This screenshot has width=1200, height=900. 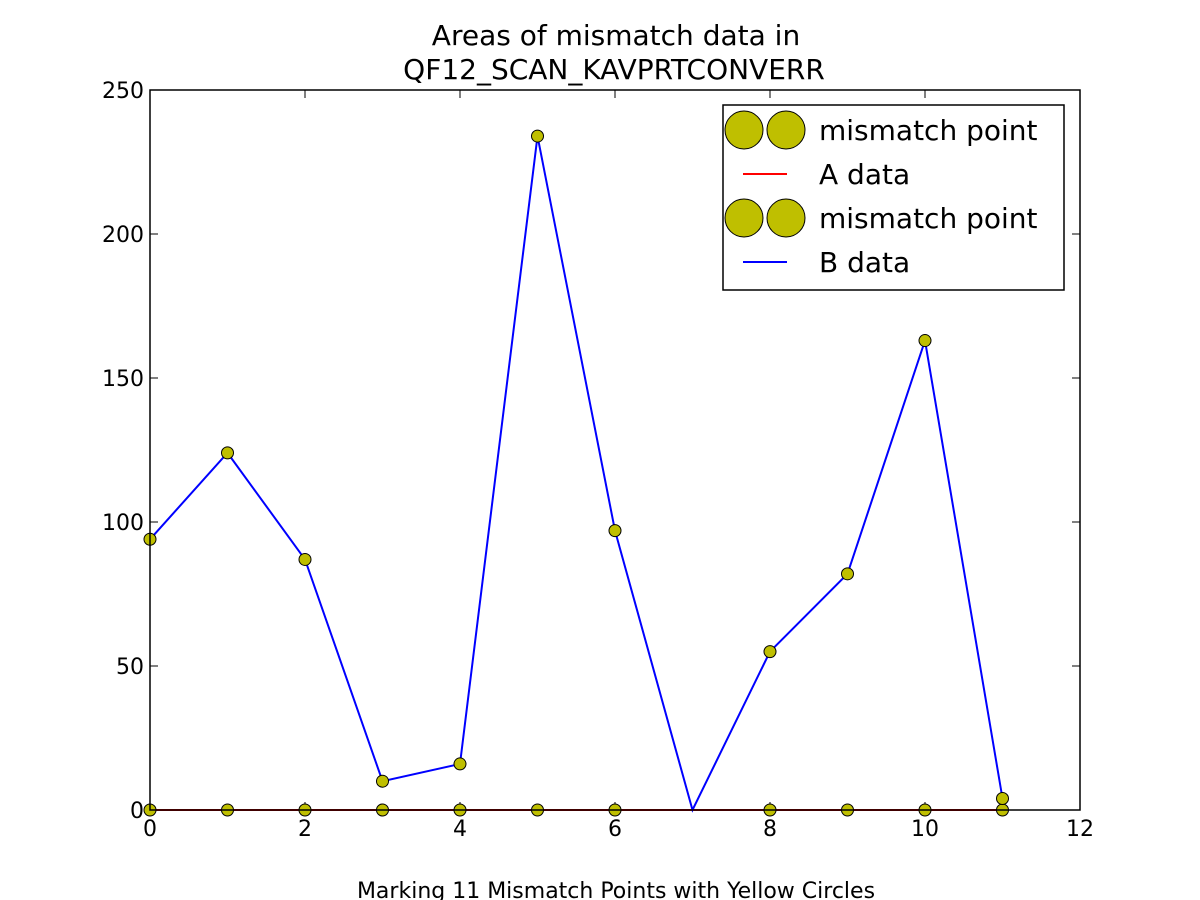 I want to click on y-tick-label: 0, so click(x=137, y=811).